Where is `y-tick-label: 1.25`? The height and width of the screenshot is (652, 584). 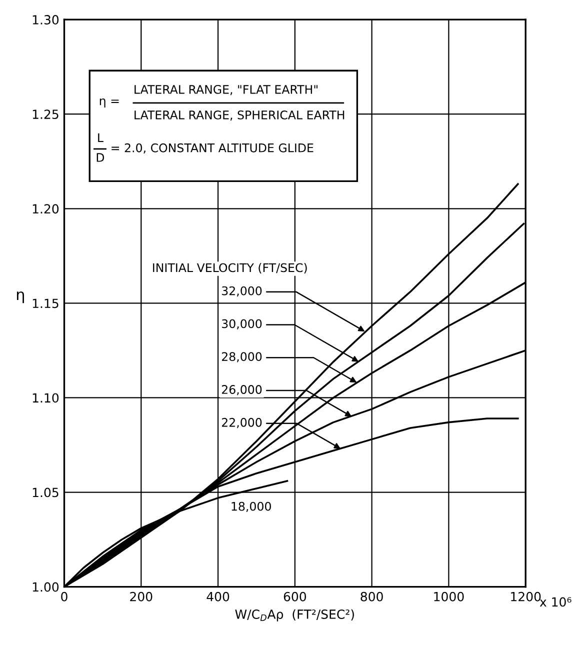 y-tick-label: 1.25 is located at coordinates (45, 115).